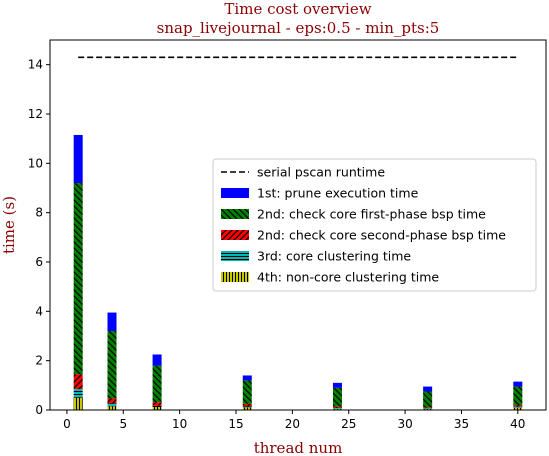 This screenshot has height=456, width=549. I want to click on legend-label-4: 3rd: core clustering time, so click(334, 256).